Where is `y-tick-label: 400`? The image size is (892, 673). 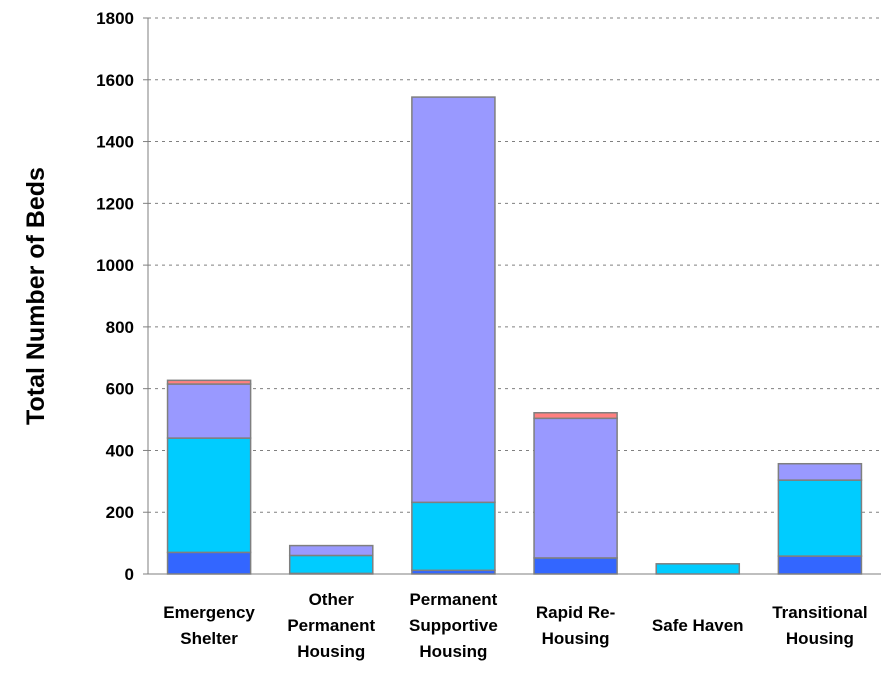
y-tick-label: 400 is located at coordinates (120, 450).